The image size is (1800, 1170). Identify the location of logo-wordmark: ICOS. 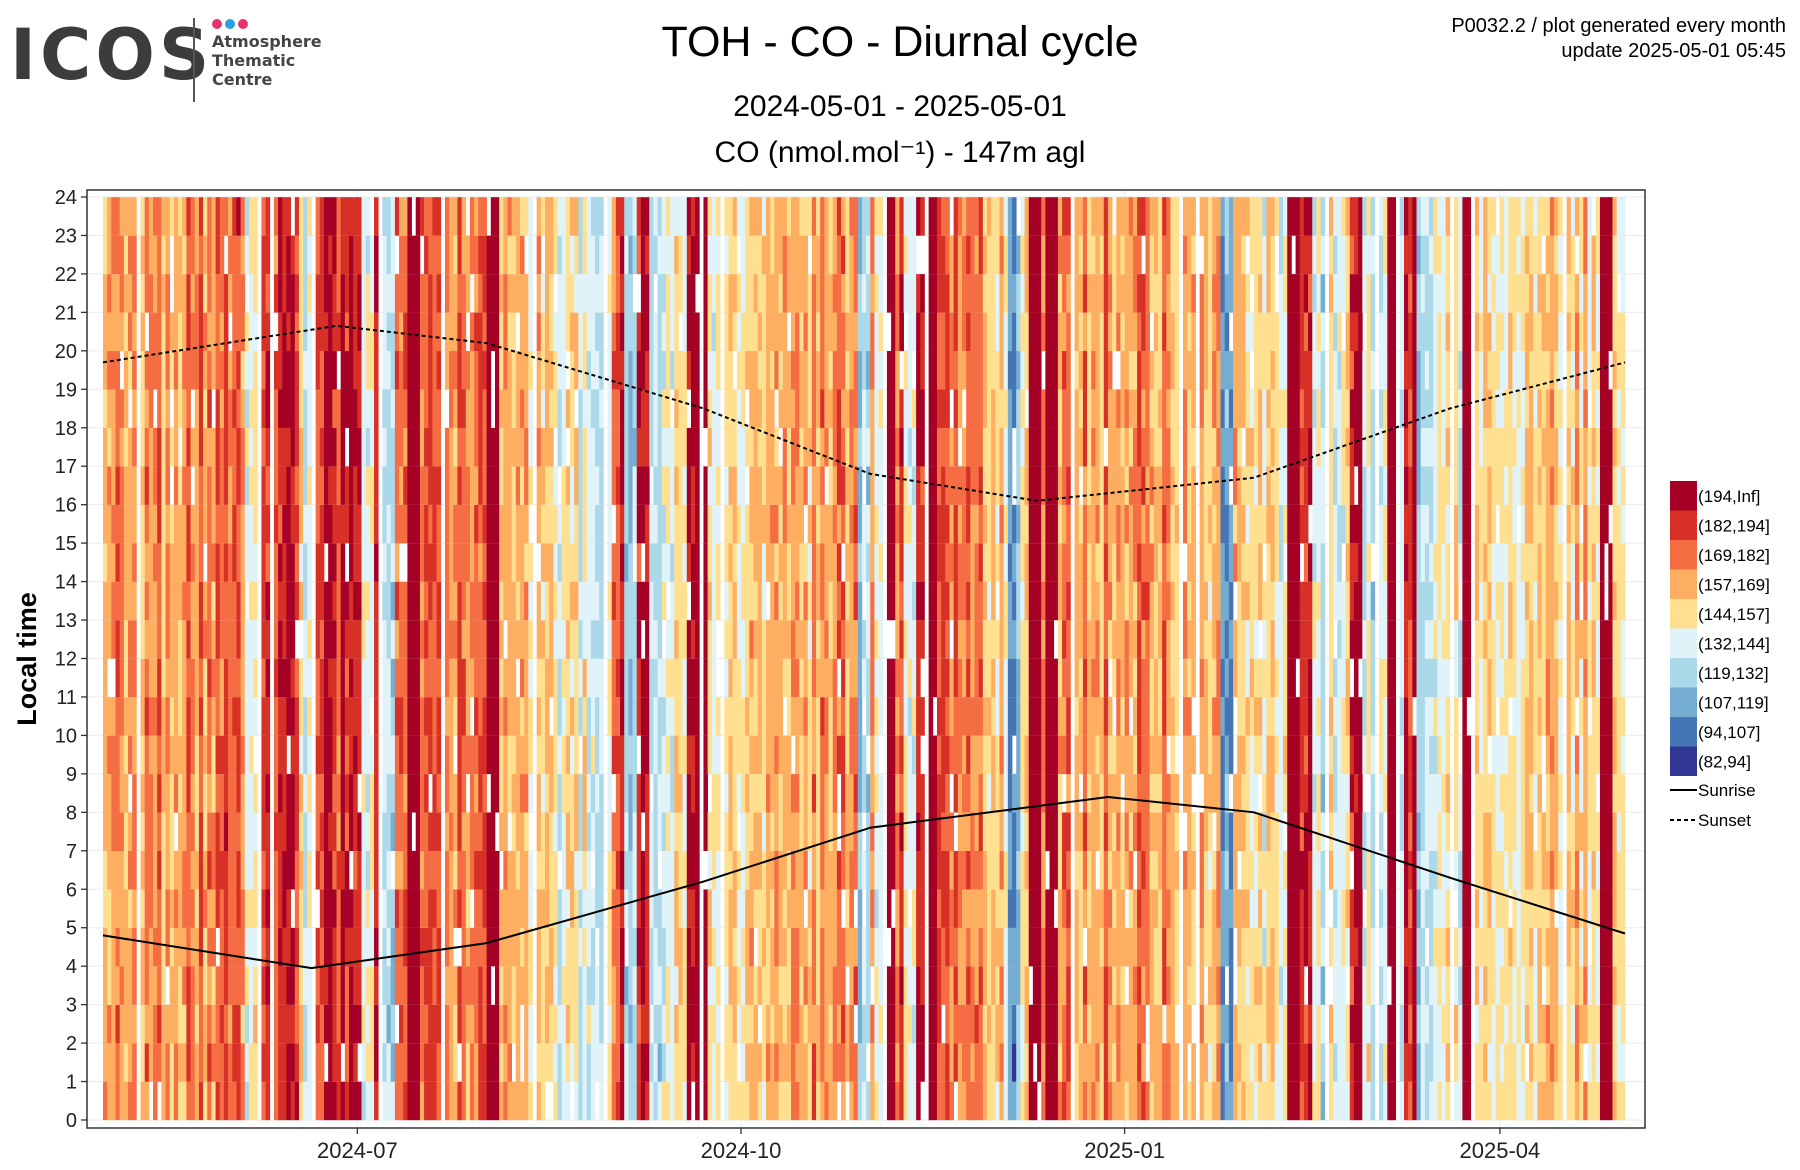
(112, 55).